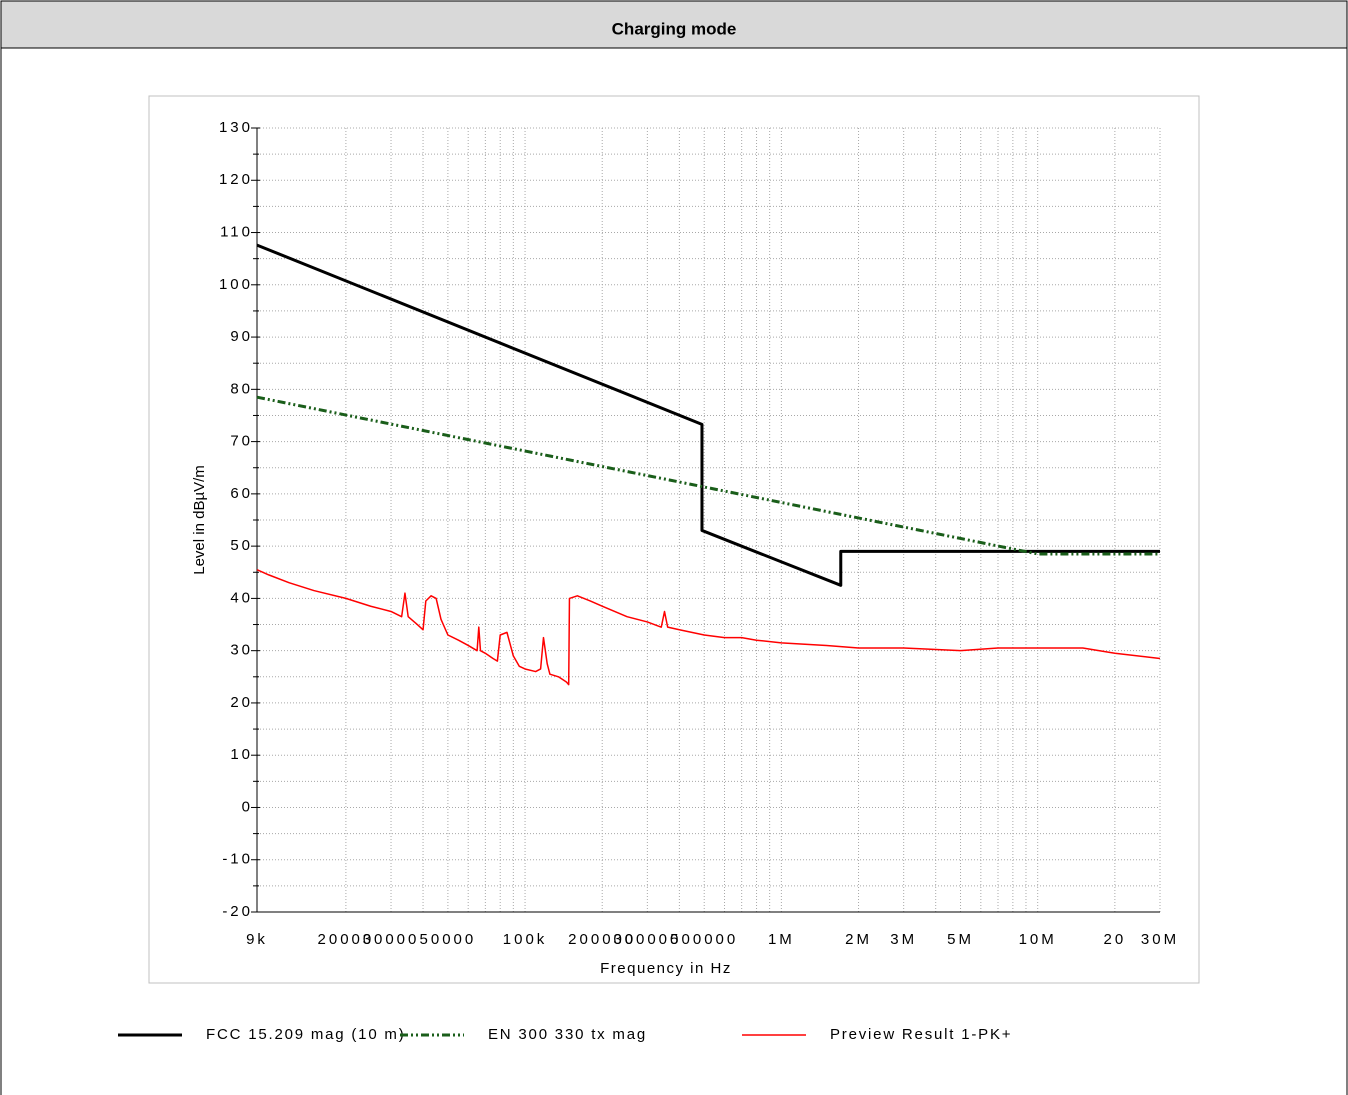 This screenshot has width=1348, height=1095. What do you see at coordinates (567, 1034) in the screenshot?
I see `legend-label: EN 300 330 tx mag` at bounding box center [567, 1034].